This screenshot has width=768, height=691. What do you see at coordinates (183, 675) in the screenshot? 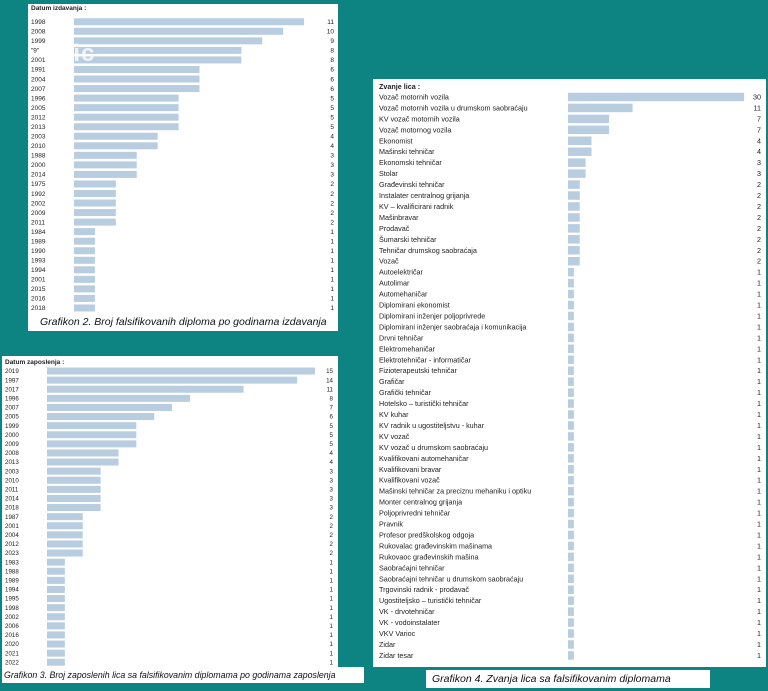
I see `caption-bg-employment-year` at bounding box center [183, 675].